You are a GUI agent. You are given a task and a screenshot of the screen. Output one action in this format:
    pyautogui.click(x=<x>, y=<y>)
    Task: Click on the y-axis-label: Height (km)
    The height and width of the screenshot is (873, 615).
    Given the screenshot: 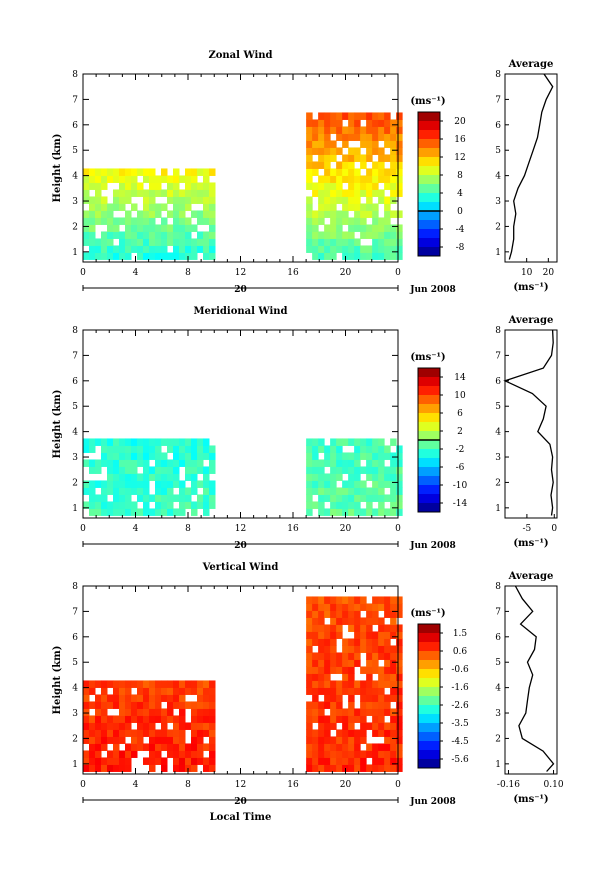 What is the action you would take?
    pyautogui.click(x=57, y=680)
    